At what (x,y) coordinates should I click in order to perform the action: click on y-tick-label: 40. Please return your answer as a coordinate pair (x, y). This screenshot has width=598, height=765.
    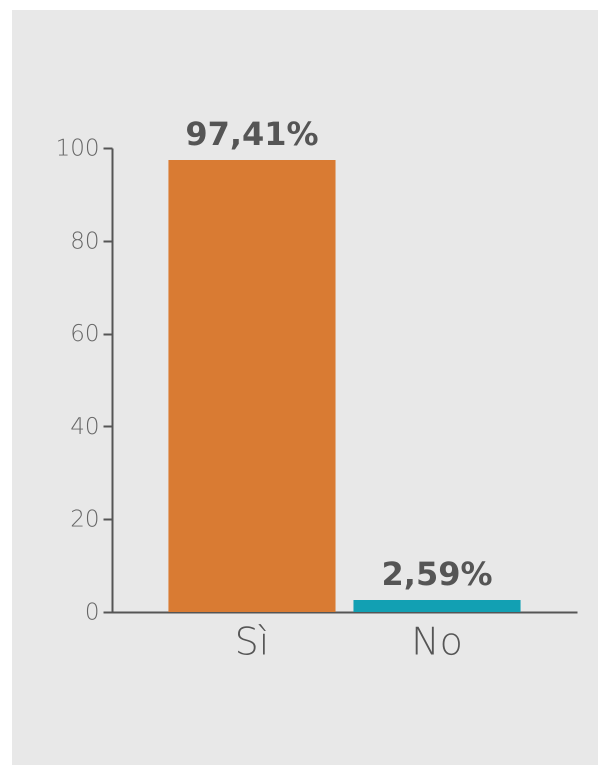
    Looking at the image, I should click on (85, 427).